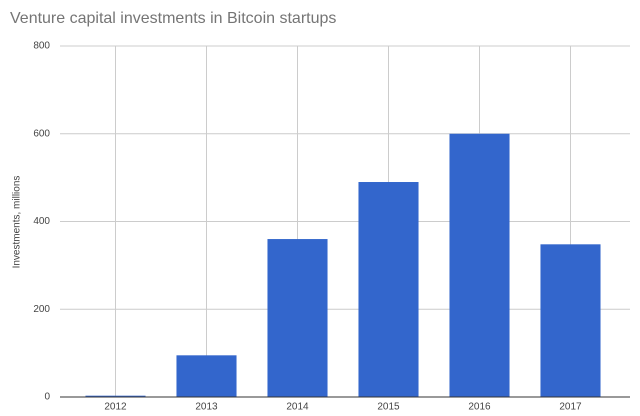 This screenshot has height=416, width=640. What do you see at coordinates (47, 397) in the screenshot?
I see `y-tick-label: 0` at bounding box center [47, 397].